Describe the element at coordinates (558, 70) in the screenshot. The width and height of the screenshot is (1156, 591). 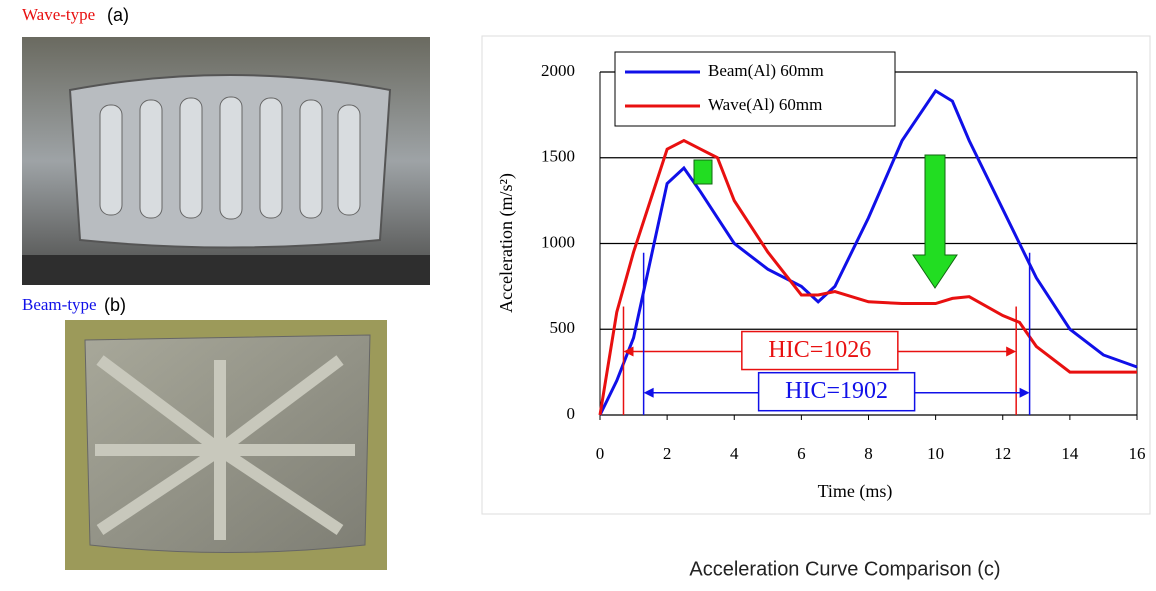
I see `y-tick-label: 2000` at that location.